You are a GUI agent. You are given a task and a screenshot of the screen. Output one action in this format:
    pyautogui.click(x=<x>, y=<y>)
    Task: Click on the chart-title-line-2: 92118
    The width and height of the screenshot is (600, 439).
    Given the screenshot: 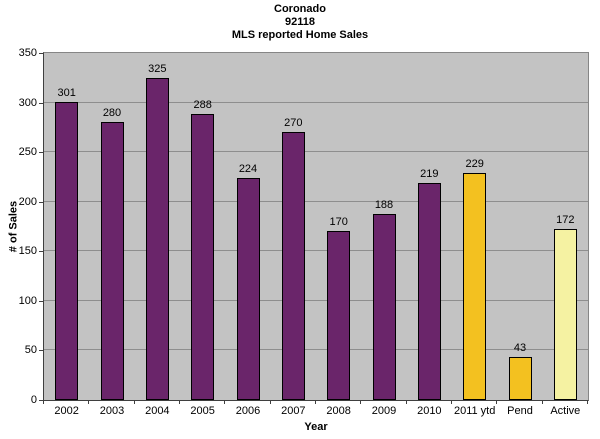 What is the action you would take?
    pyautogui.click(x=300, y=22)
    